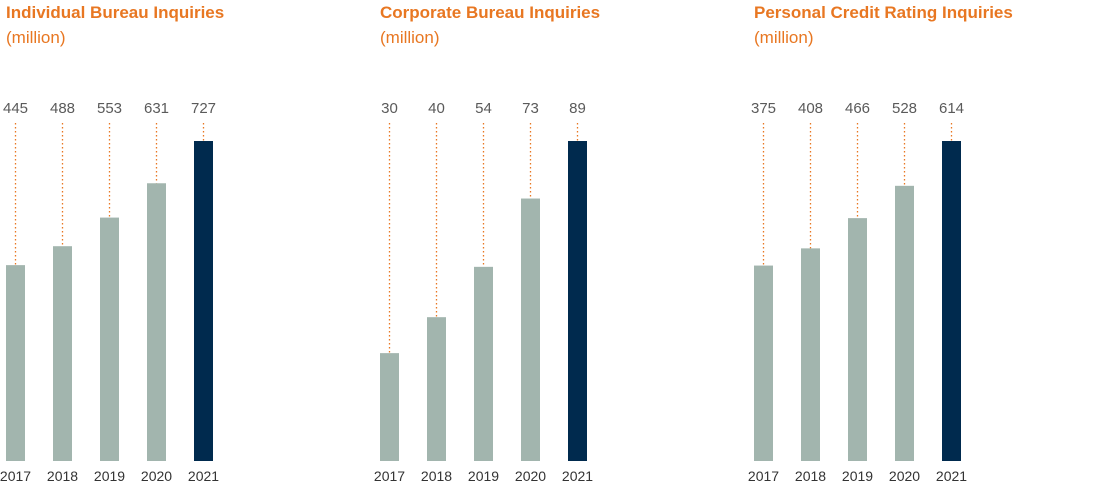 This screenshot has height=488, width=1099. Describe the element at coordinates (115, 12) in the screenshot. I see `chart-title: Individual Bureau Inquiries` at that location.